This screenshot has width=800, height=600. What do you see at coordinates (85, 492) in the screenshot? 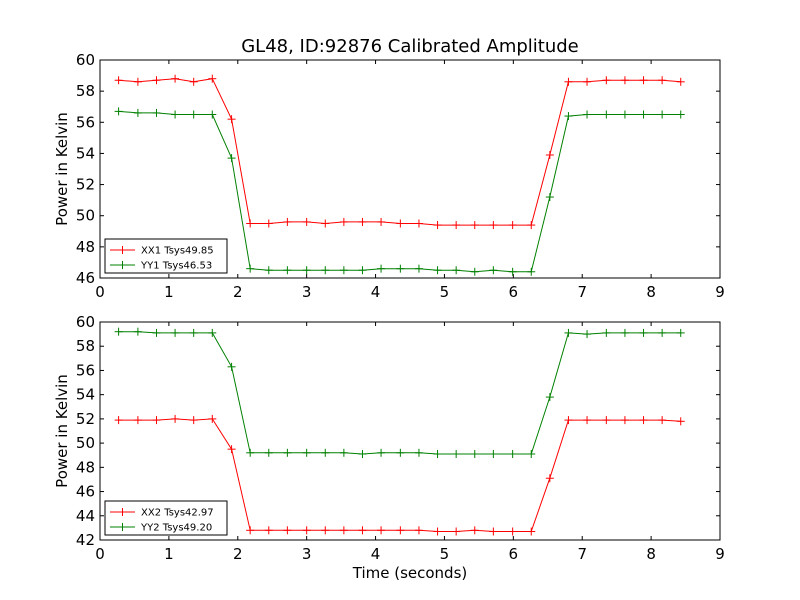
I see `y-tick-label: 46` at bounding box center [85, 492].